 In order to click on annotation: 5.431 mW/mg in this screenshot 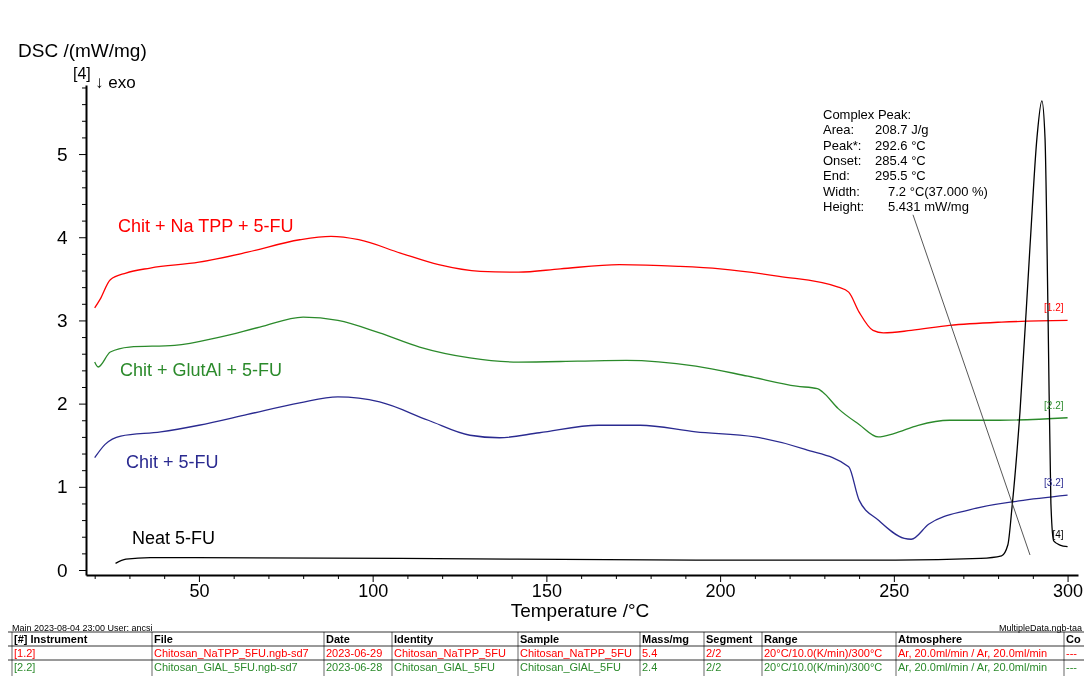, I will do `click(928, 206)`.